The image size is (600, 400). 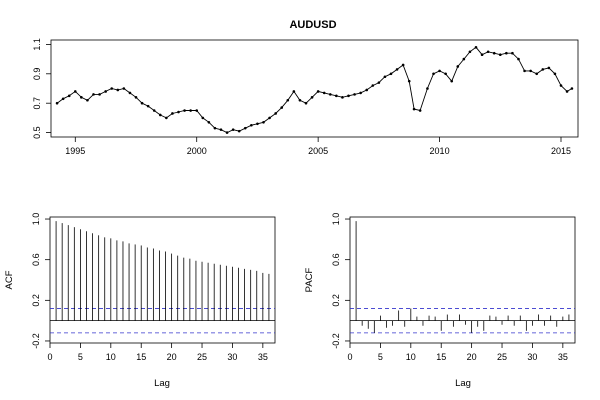 I want to click on y-tick-label: 1.1, so click(x=37, y=44).